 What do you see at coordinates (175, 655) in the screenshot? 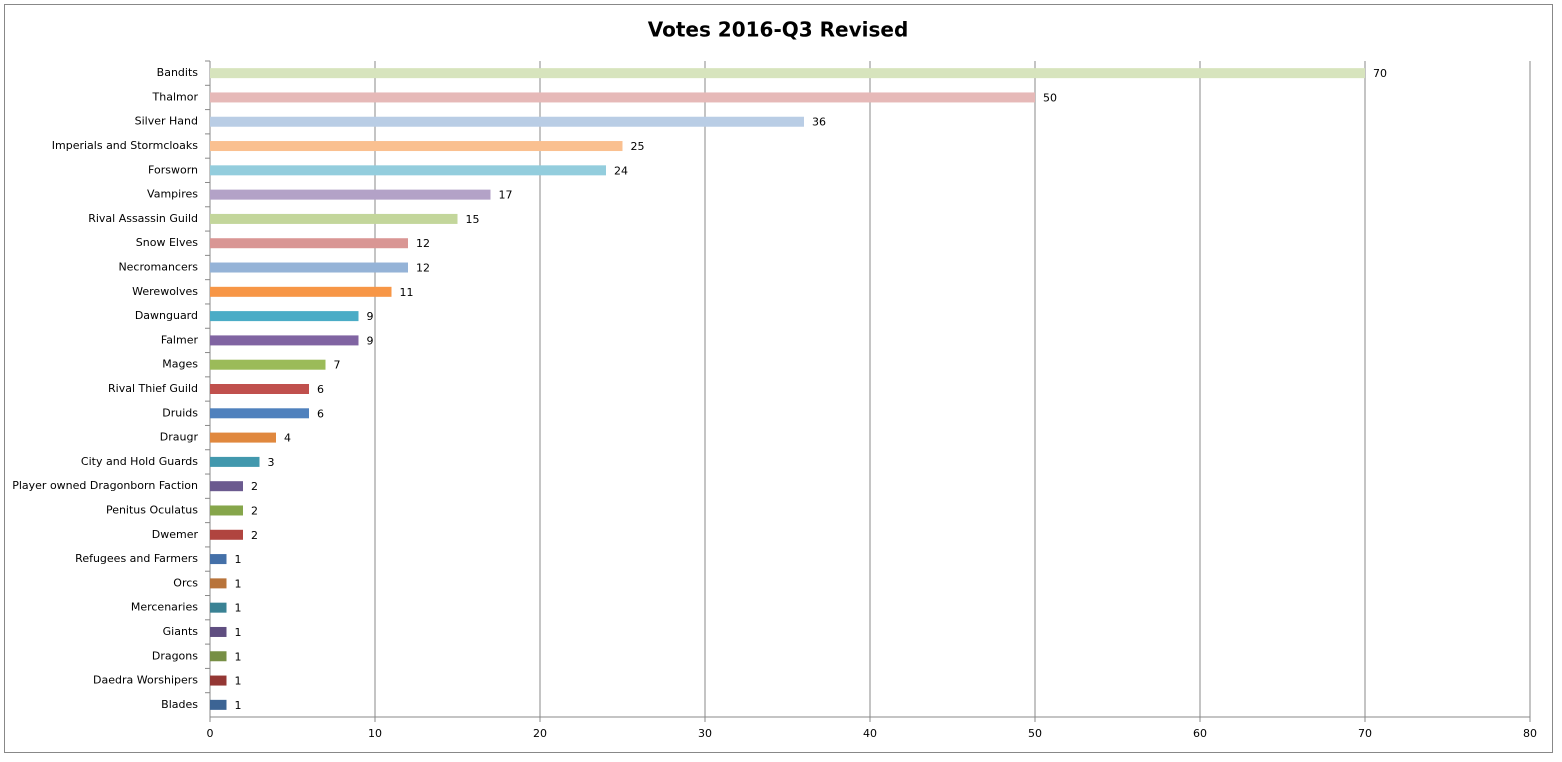
I see `y-tick-label: Dragons` at bounding box center [175, 655].